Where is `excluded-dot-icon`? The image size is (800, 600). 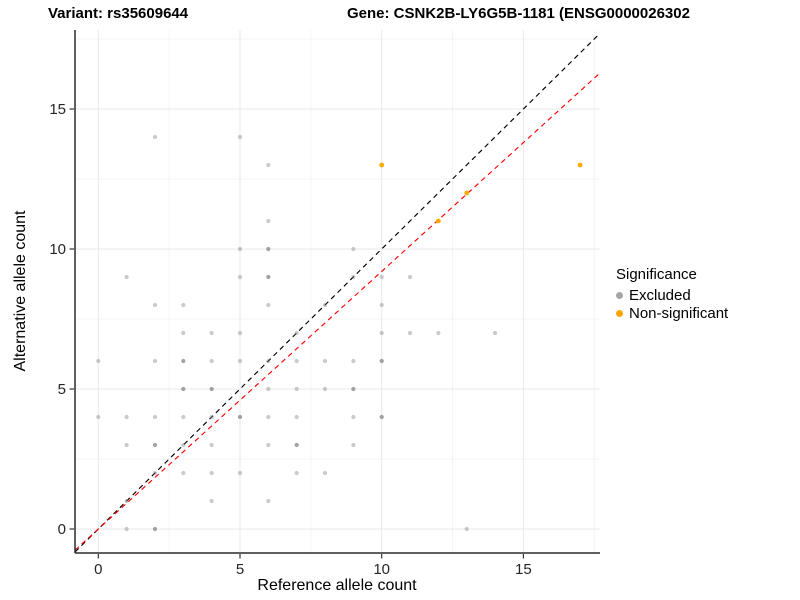 excluded-dot-icon is located at coordinates (619, 295).